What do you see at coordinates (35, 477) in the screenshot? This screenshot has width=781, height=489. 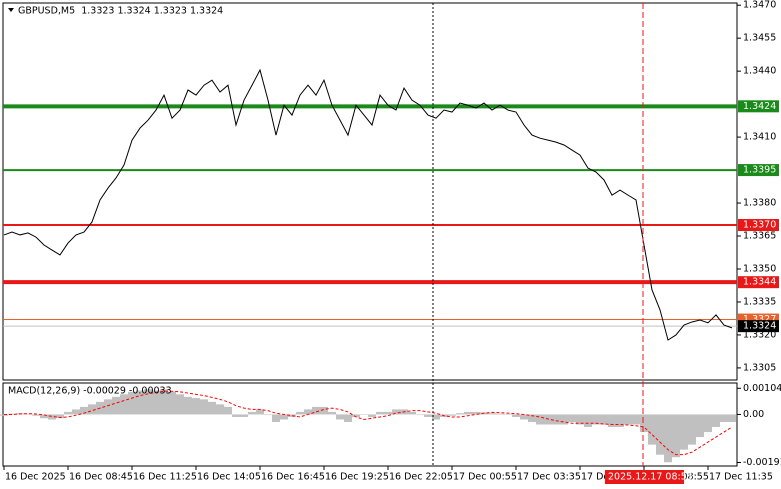 I see `x-tick-label: 16 Dec 2025` at bounding box center [35, 477].